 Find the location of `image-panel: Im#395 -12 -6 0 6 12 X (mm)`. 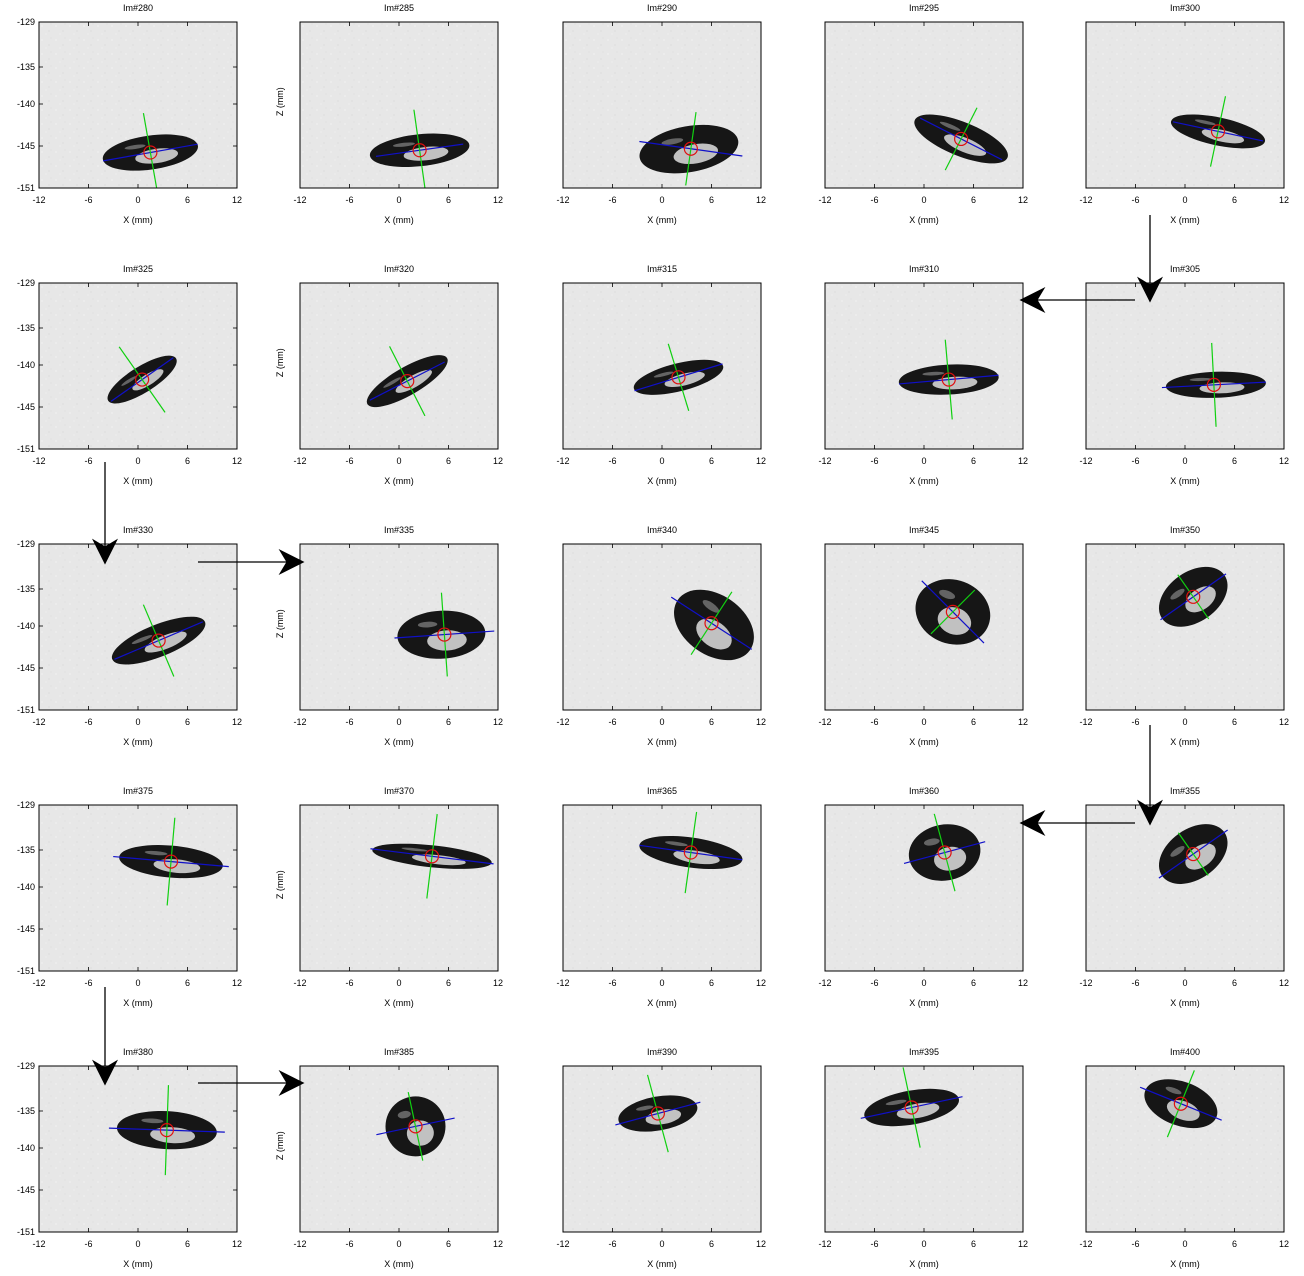

image-panel: Im#395 -12 -6 0 6 12 X (mm) is located at coordinates (923, 1158).